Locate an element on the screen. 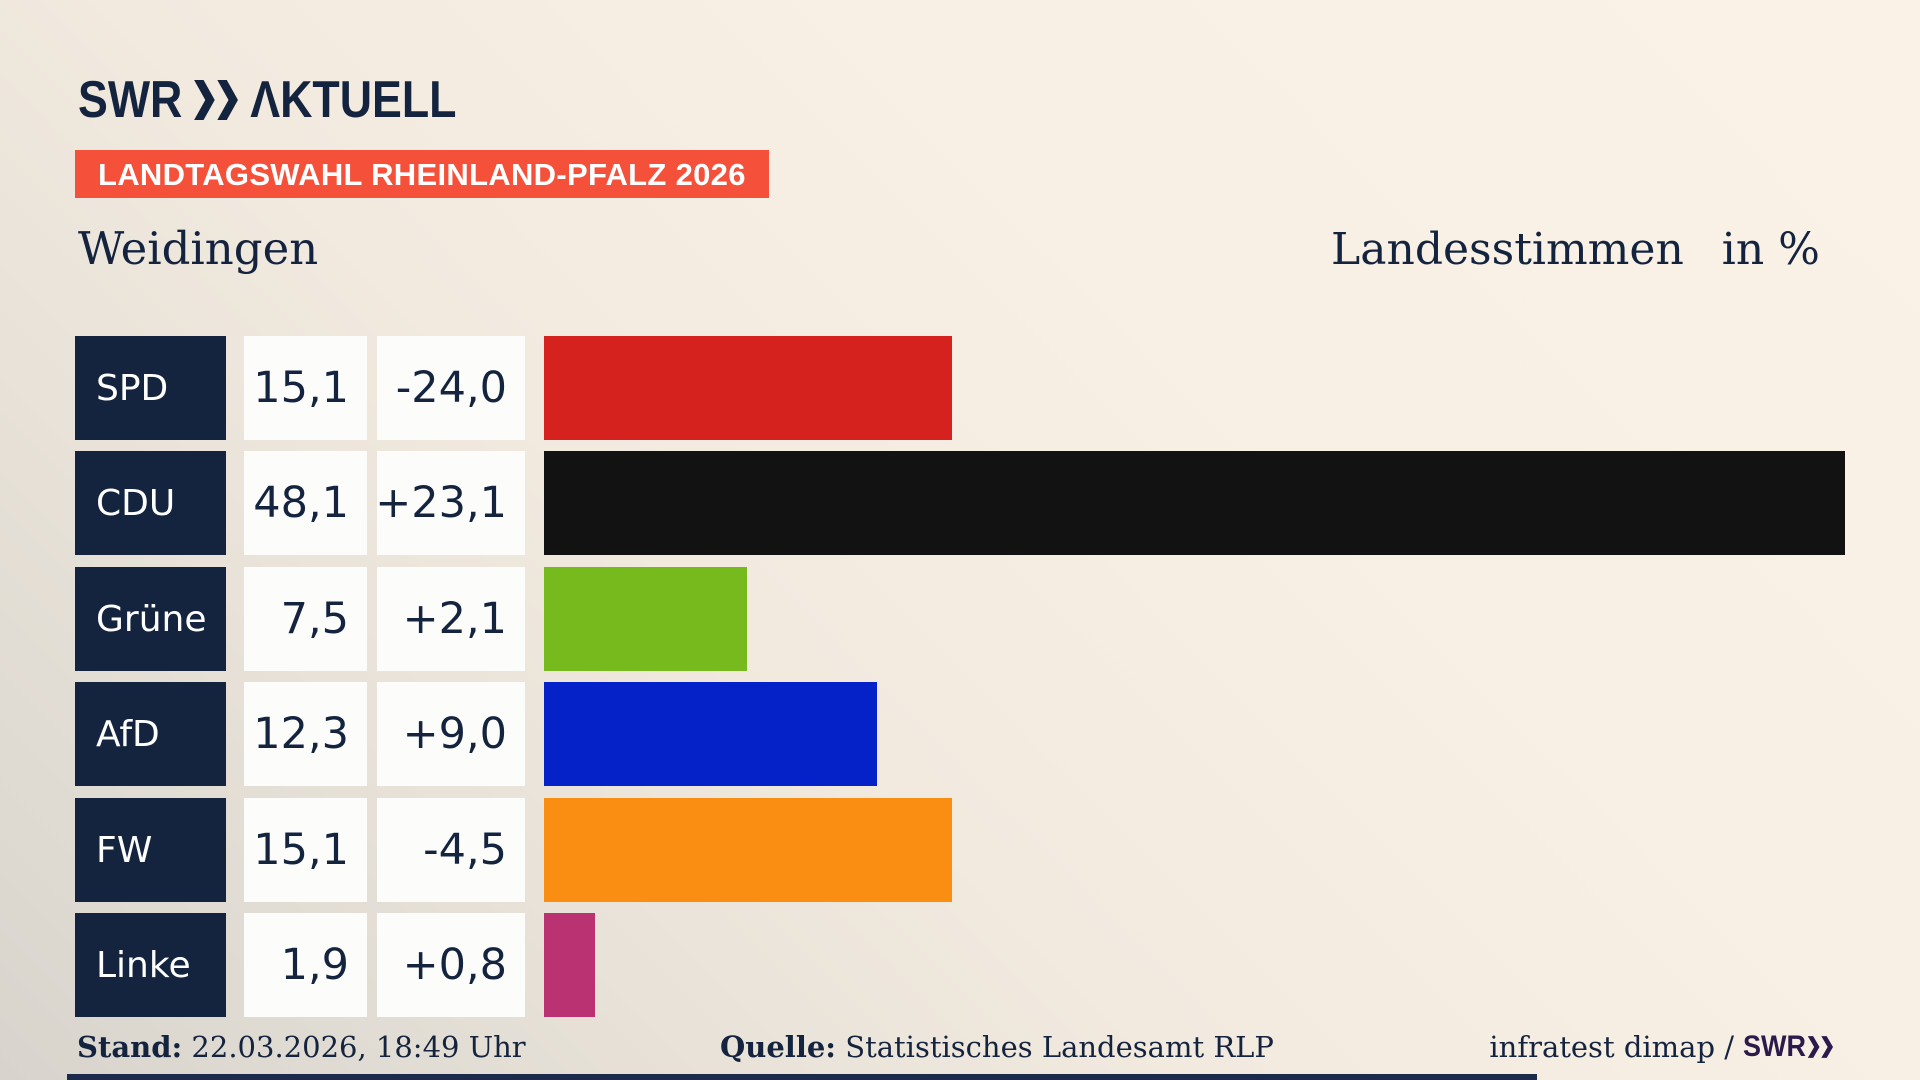  party-label: Linke is located at coordinates (150, 965).